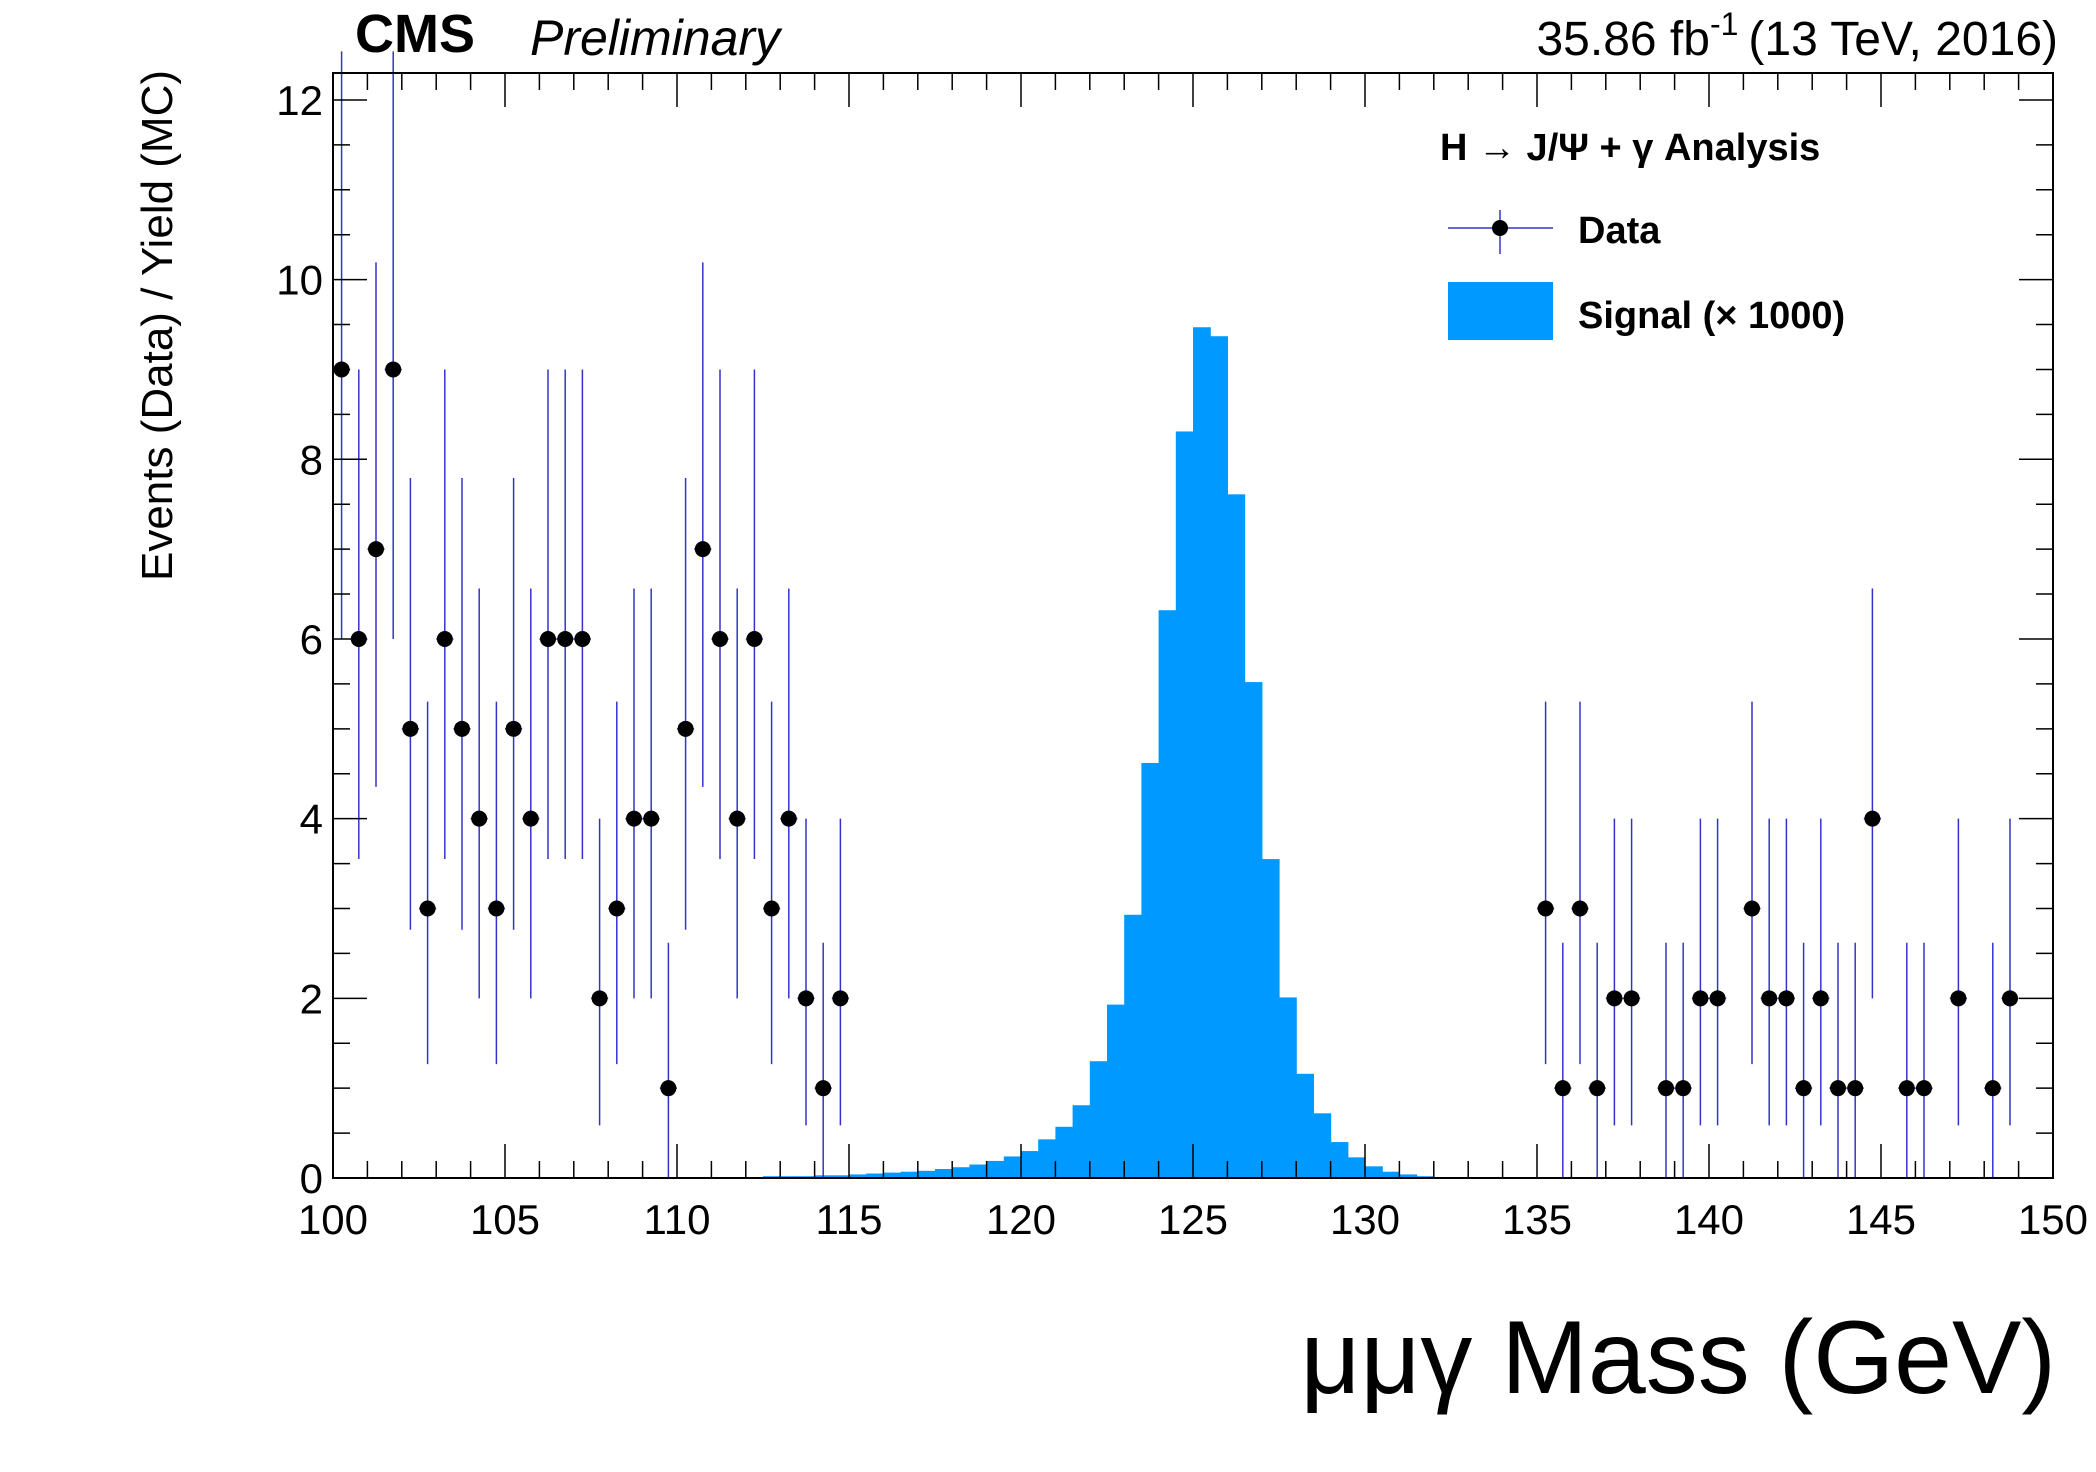 This screenshot has width=2096, height=1472. I want to click on x-axis-title: μμγ Mass (GeV), so click(1678, 1358).